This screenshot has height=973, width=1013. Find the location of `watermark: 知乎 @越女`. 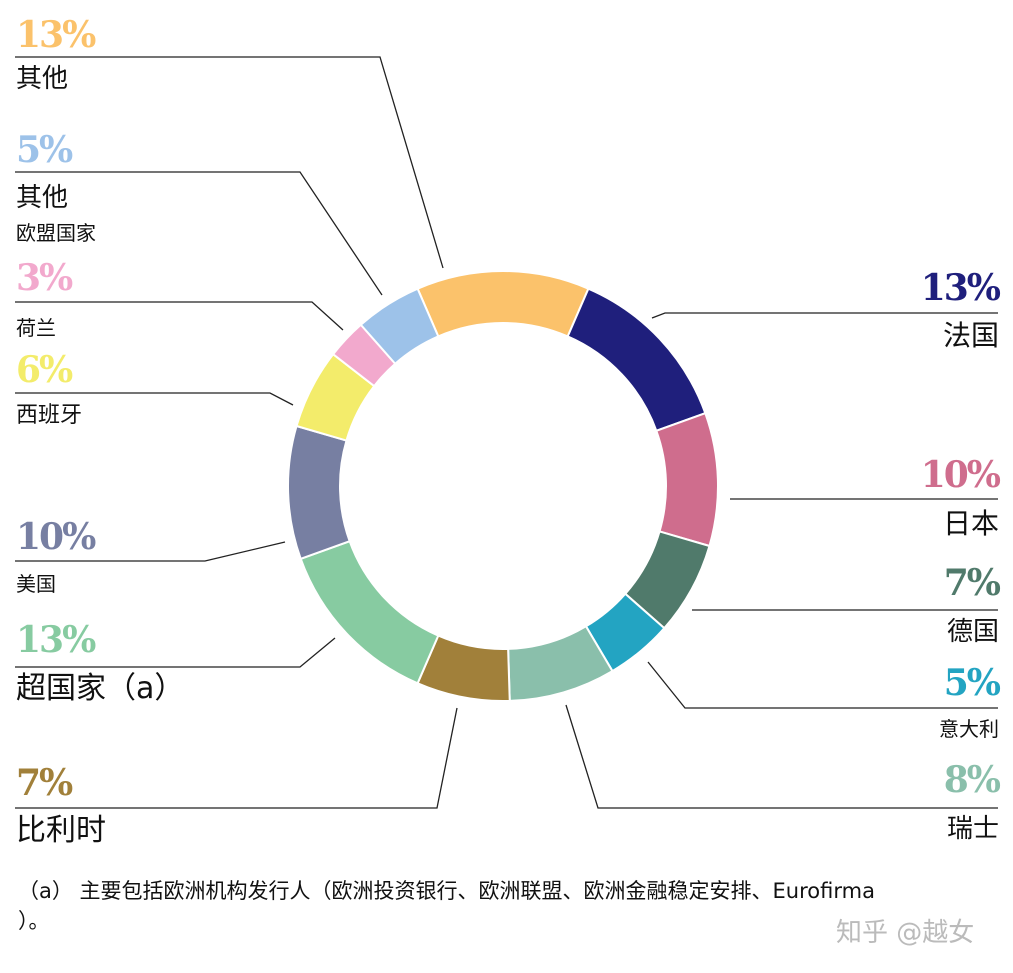

watermark: 知乎 @越女 is located at coordinates (905, 933).